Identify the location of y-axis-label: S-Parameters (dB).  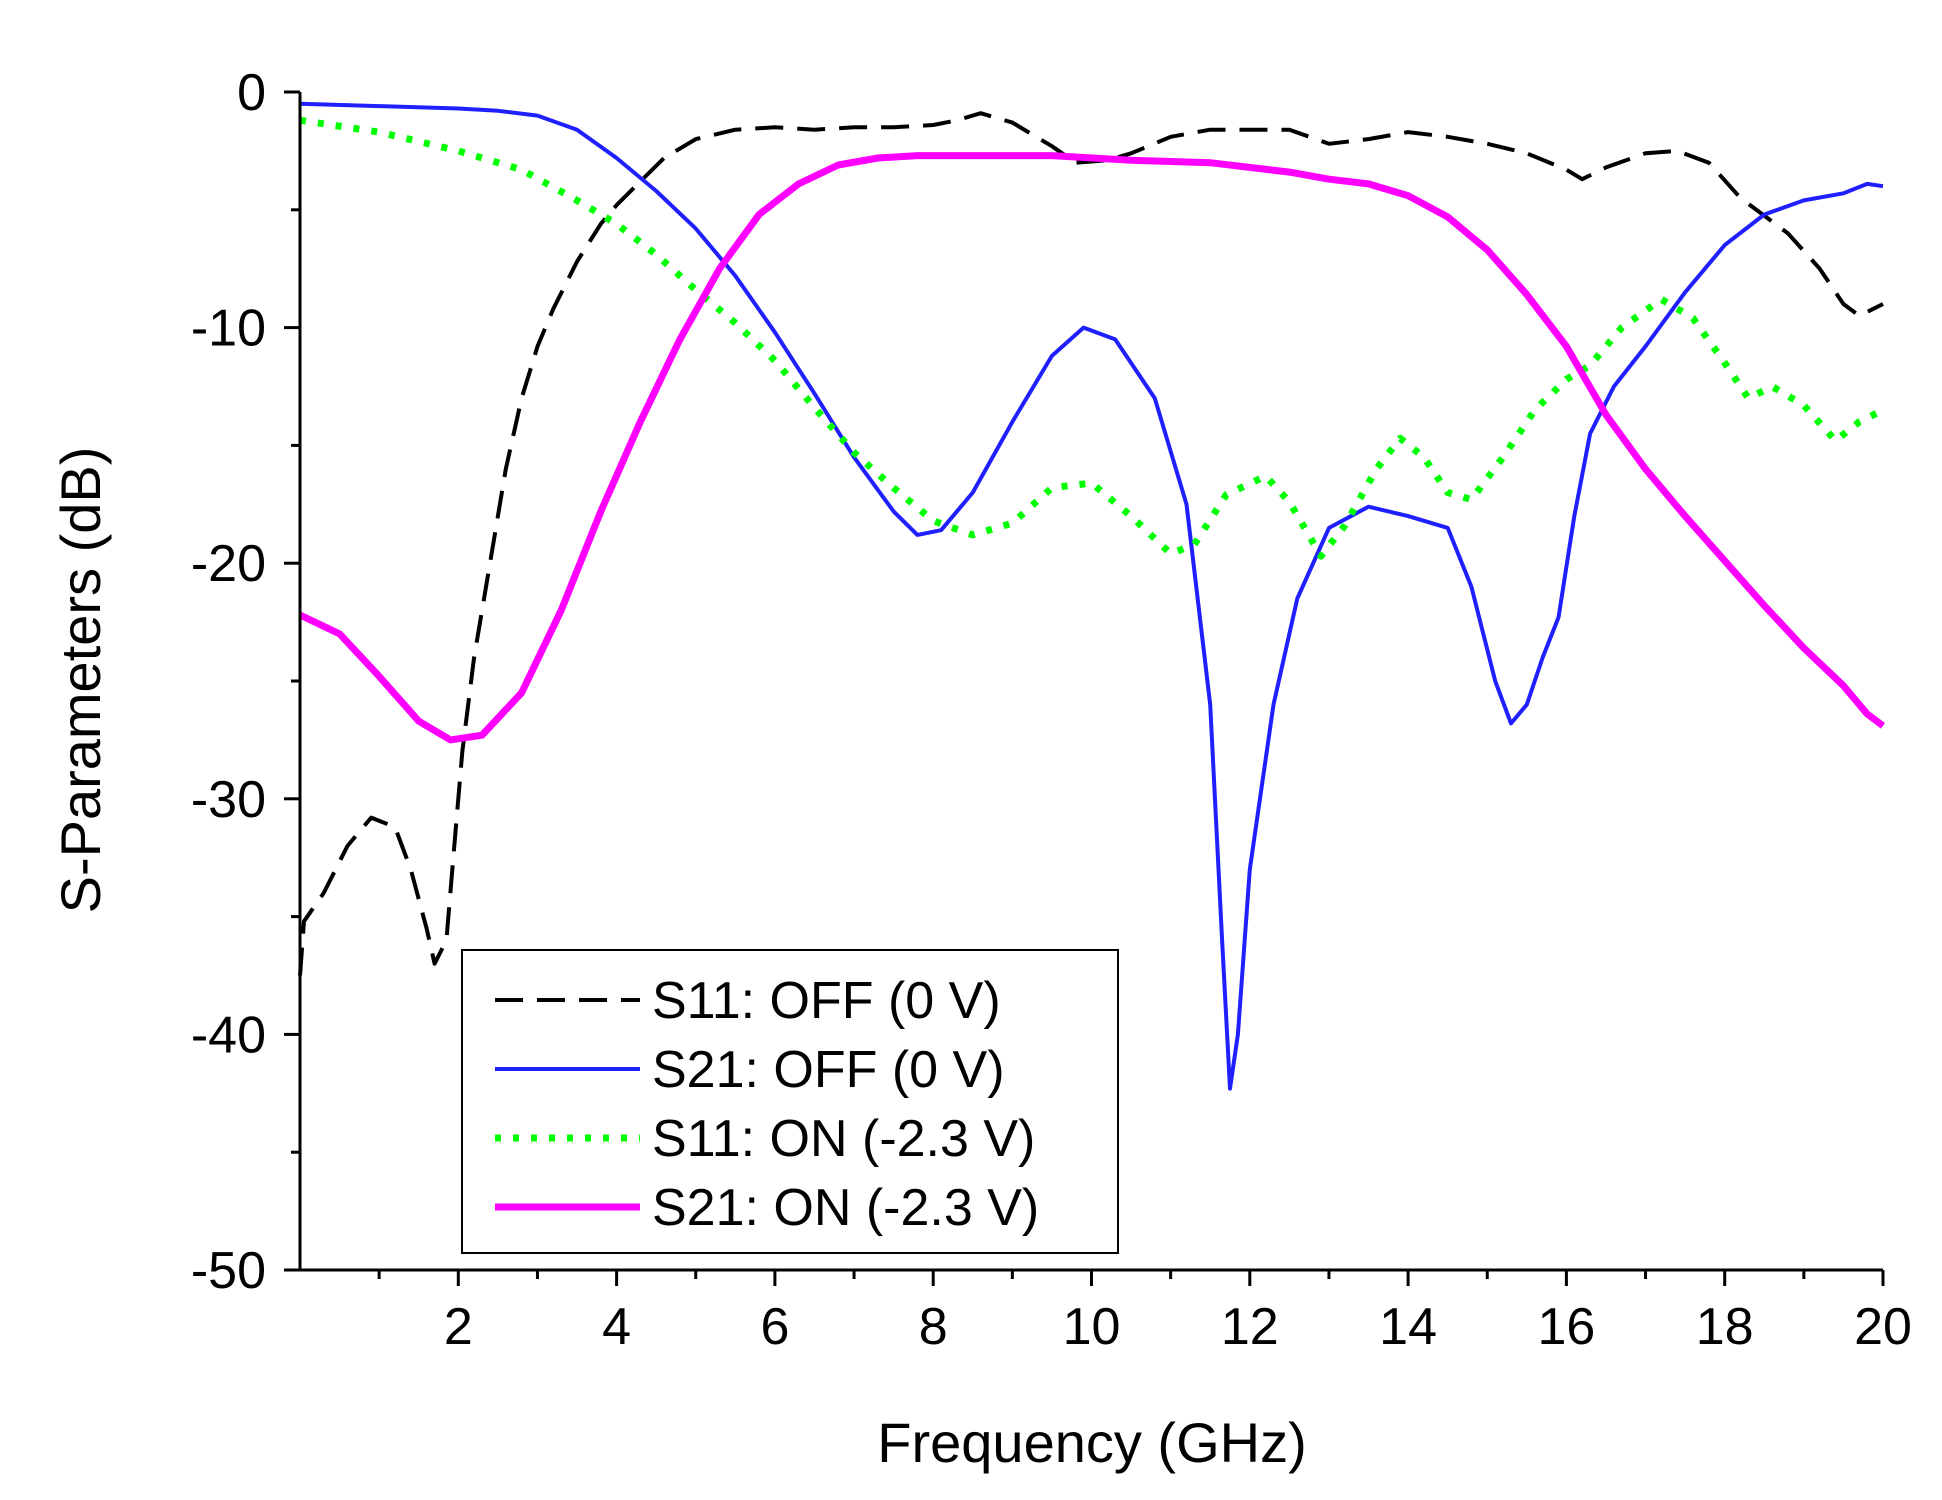
(80, 680).